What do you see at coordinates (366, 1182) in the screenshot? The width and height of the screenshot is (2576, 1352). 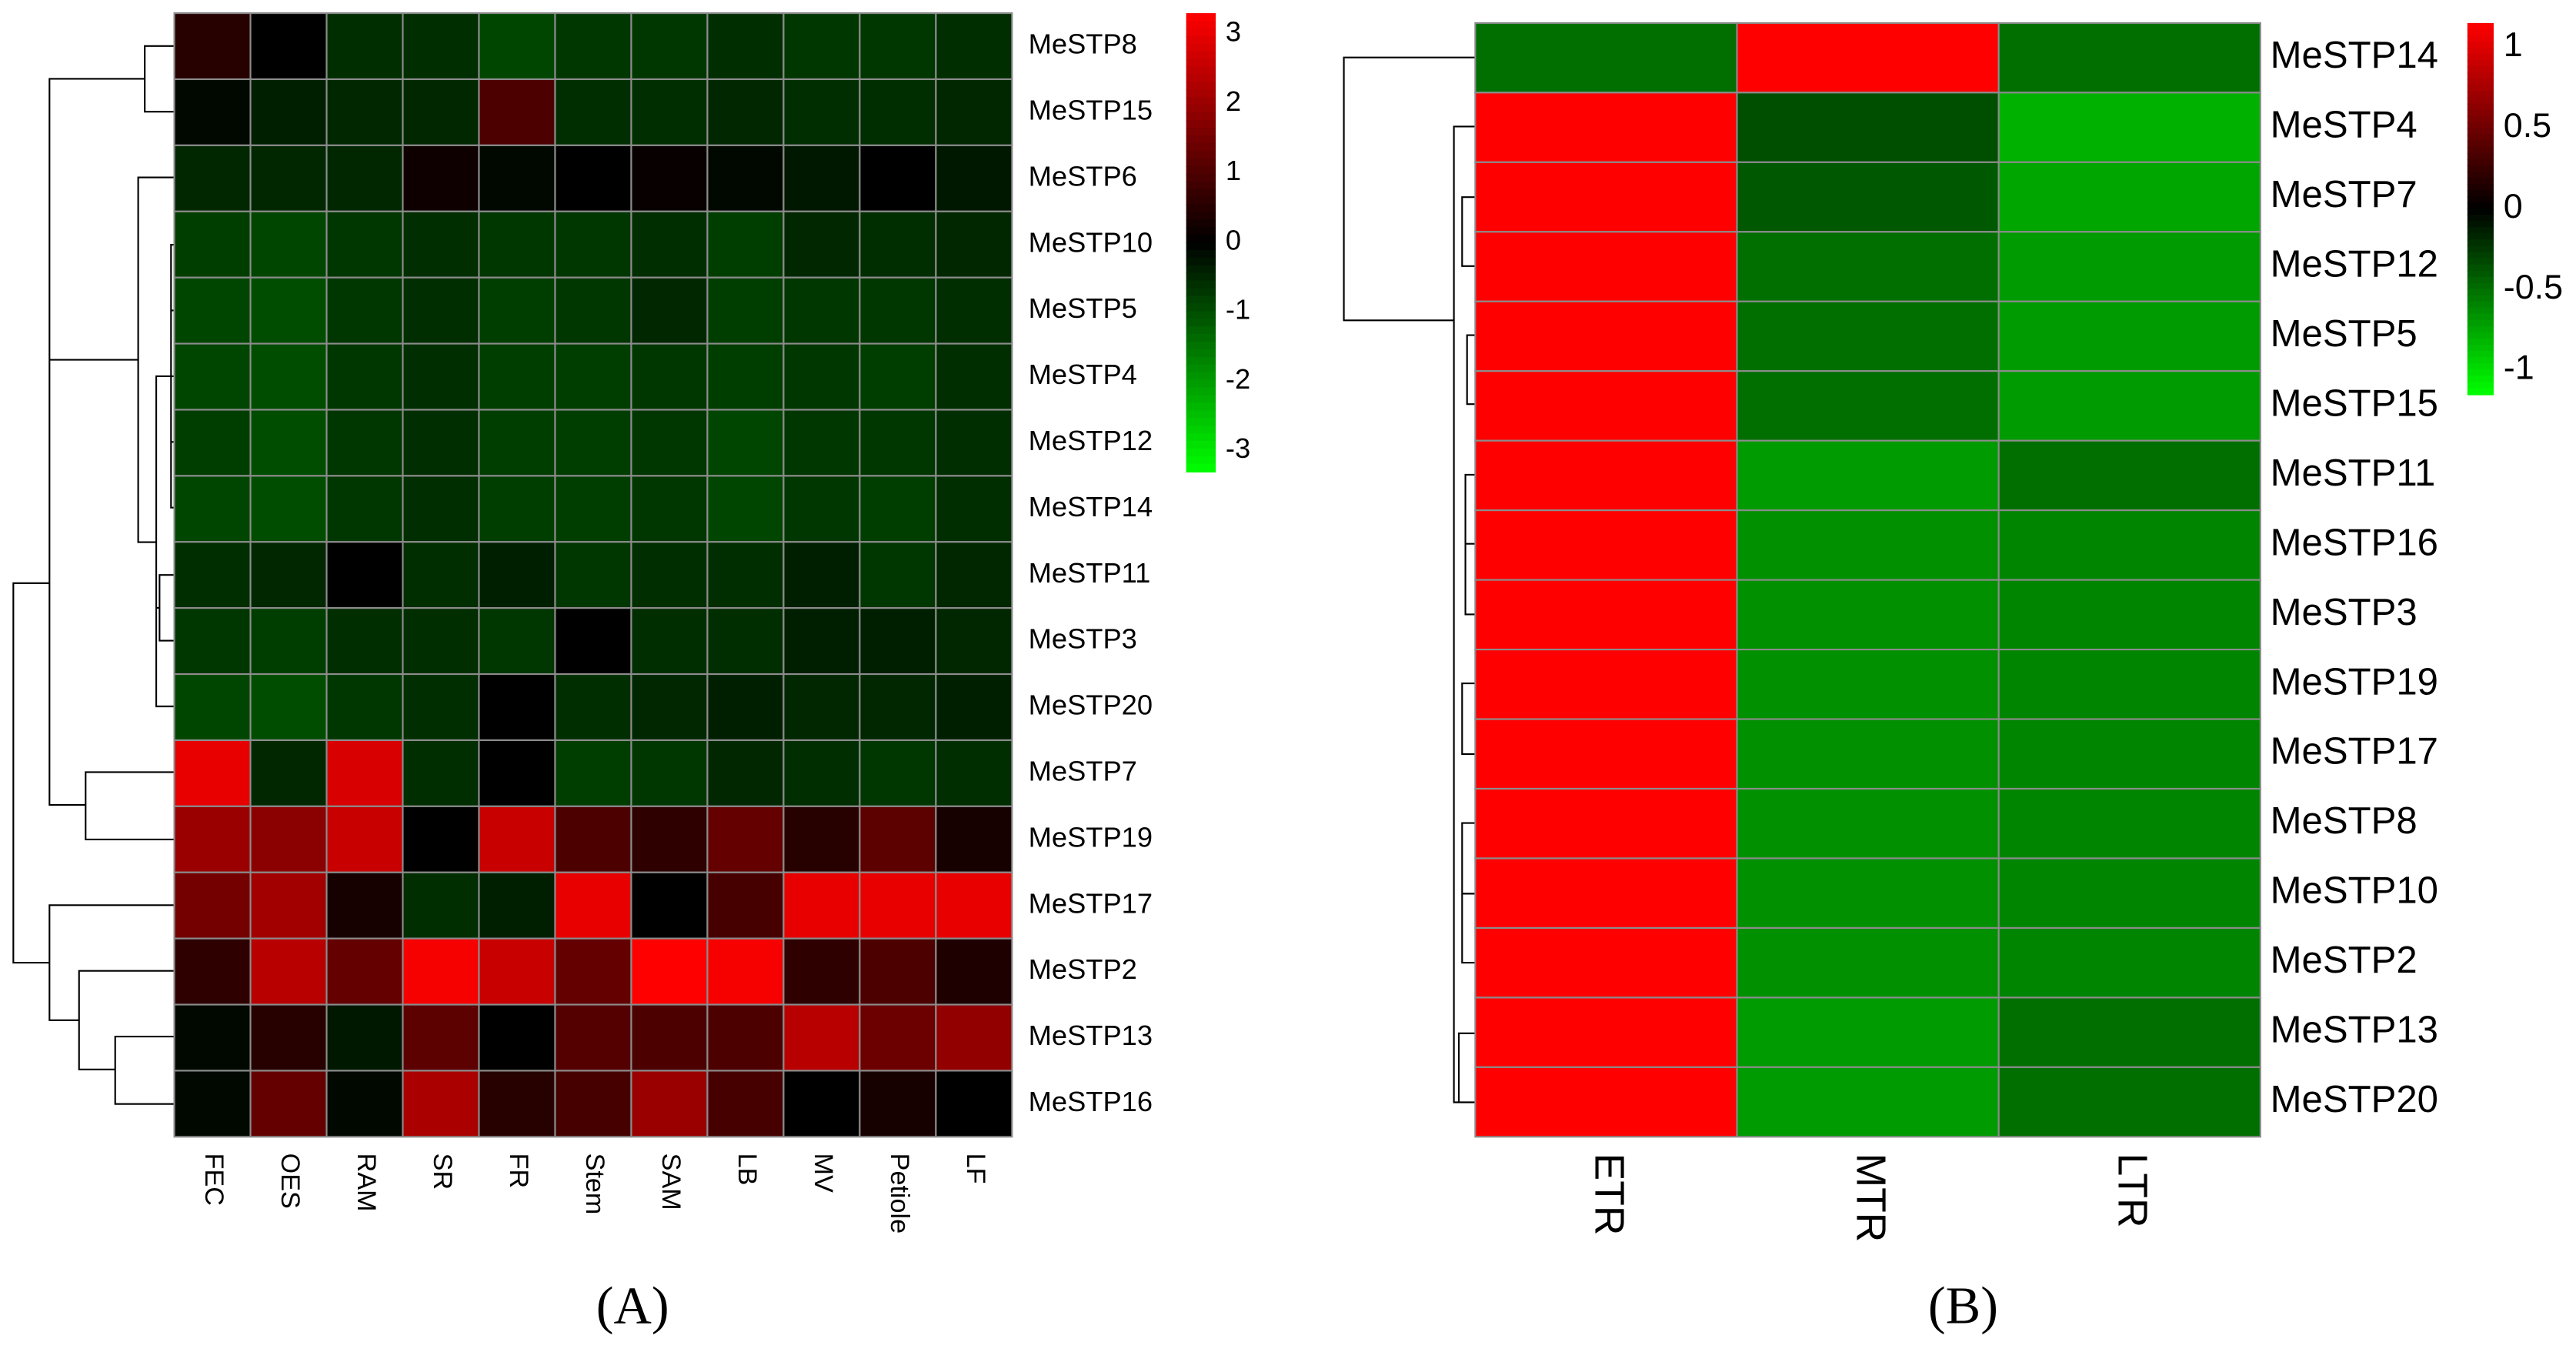 I see `column-label: RAM` at bounding box center [366, 1182].